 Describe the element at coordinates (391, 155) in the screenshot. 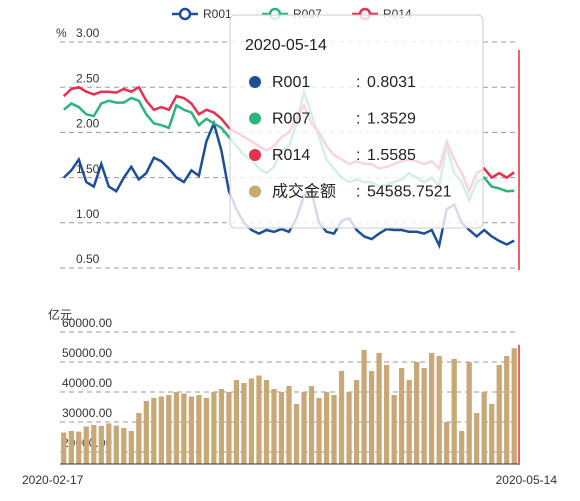

I see `tooltip-value: 1.5585` at that location.